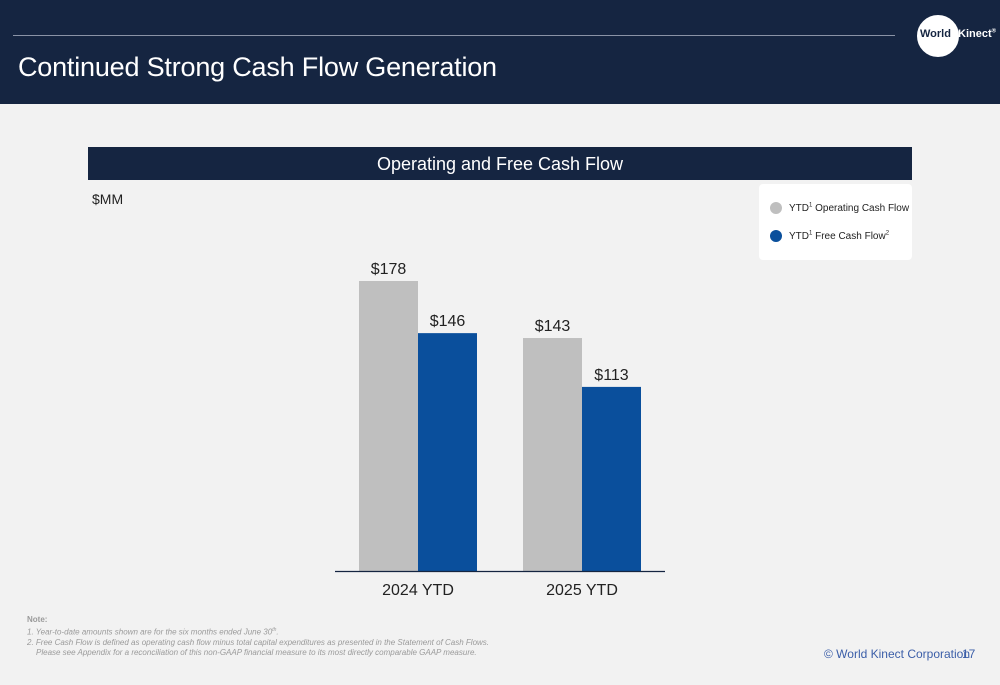 The height and width of the screenshot is (685, 1000). Describe the element at coordinates (454, 35) in the screenshot. I see `header-divider` at that location.